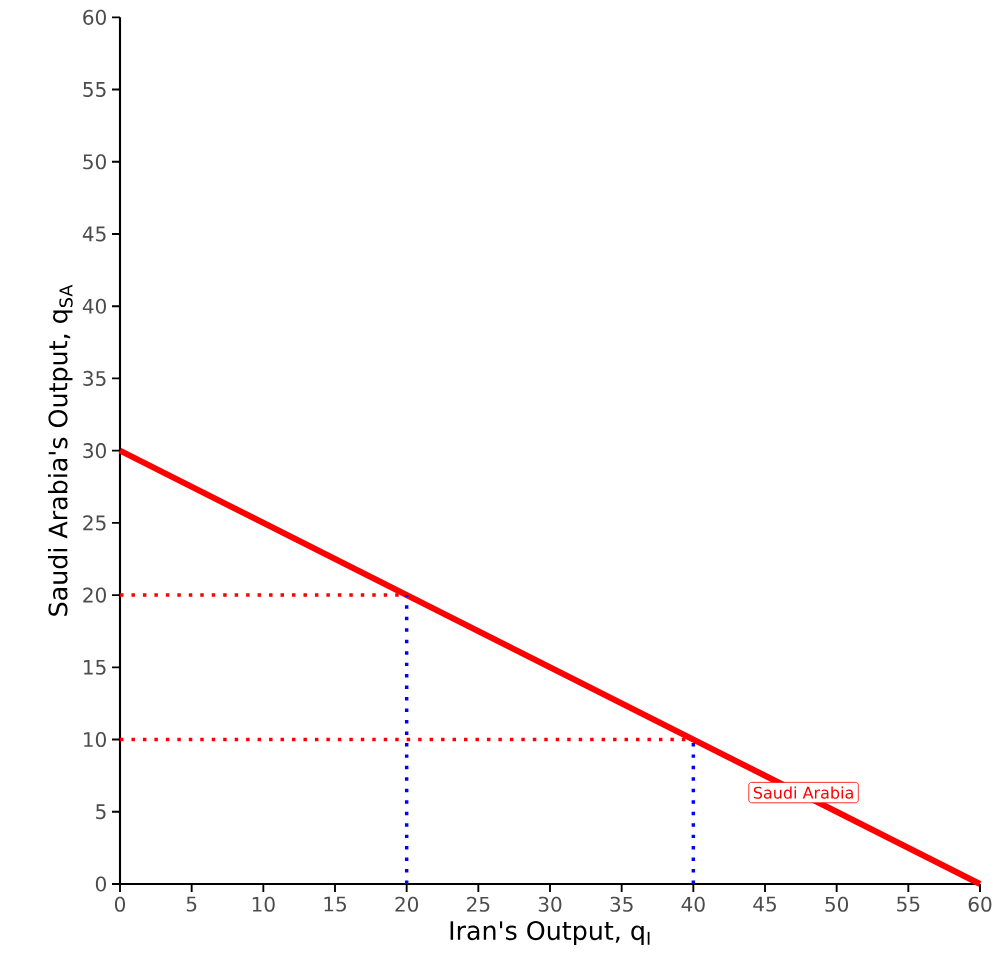 The width and height of the screenshot is (1001, 980). I want to click on x-tick-label: 20, so click(407, 904).